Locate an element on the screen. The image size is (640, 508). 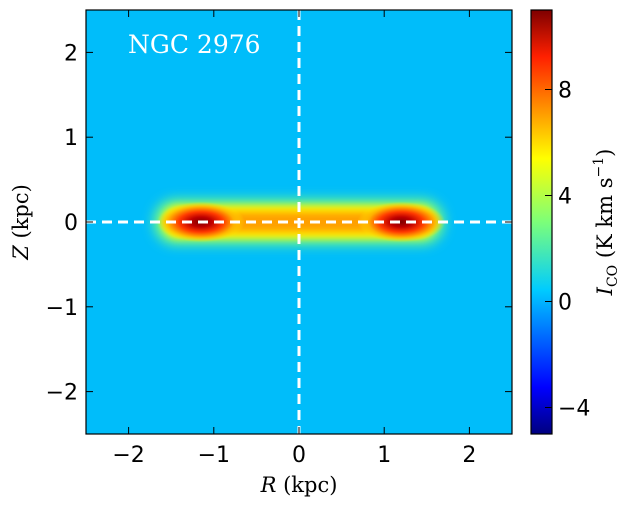
y-axis-label: Z (kpc) is located at coordinates (21, 222).